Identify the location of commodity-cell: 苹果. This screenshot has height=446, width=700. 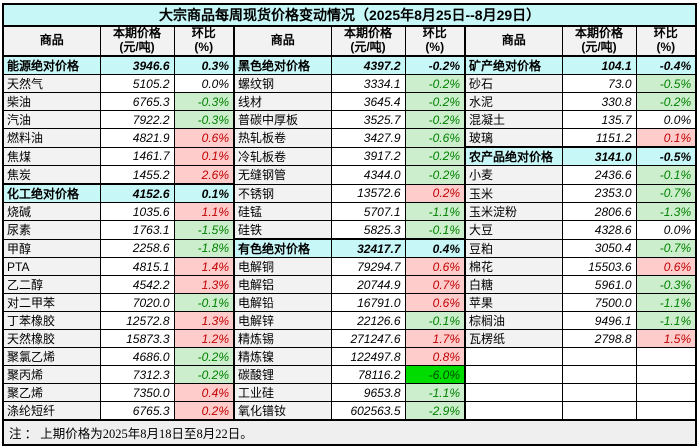
(513, 302).